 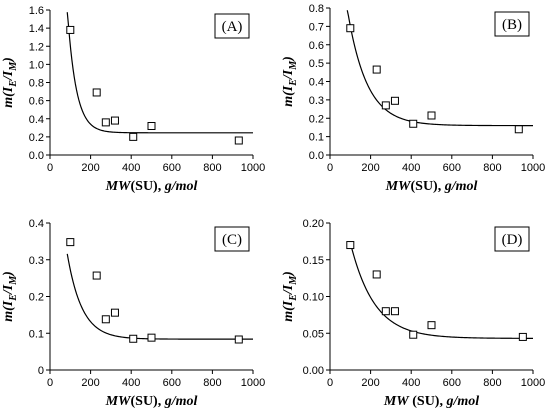 I want to click on panel-b-ytick-label: 0.3, so click(x=316, y=101).